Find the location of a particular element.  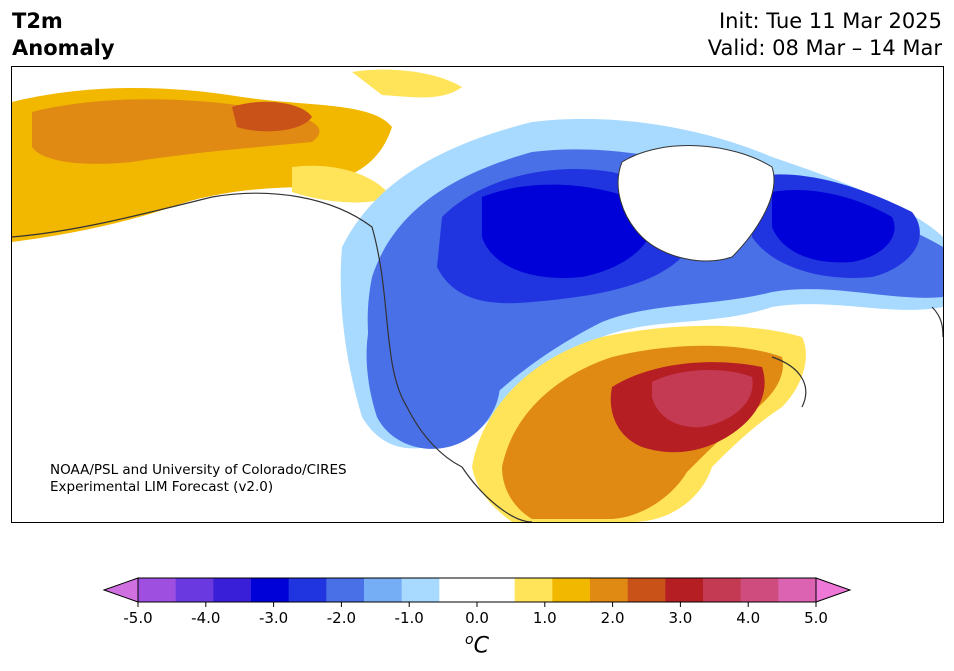

colorbar-tick-label: 1.0 is located at coordinates (545, 618).